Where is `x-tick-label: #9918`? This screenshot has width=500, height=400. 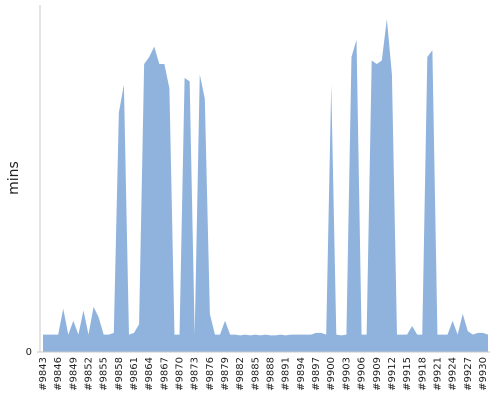 x-tick-label: #9918 is located at coordinates (422, 374).